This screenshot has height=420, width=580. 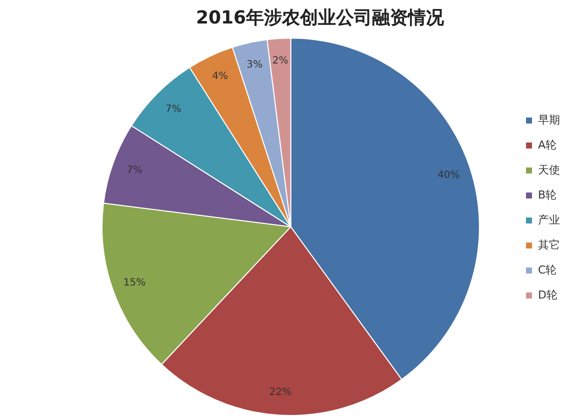 What do you see at coordinates (548, 295) in the screenshot?
I see `legend-label: D轮` at bounding box center [548, 295].